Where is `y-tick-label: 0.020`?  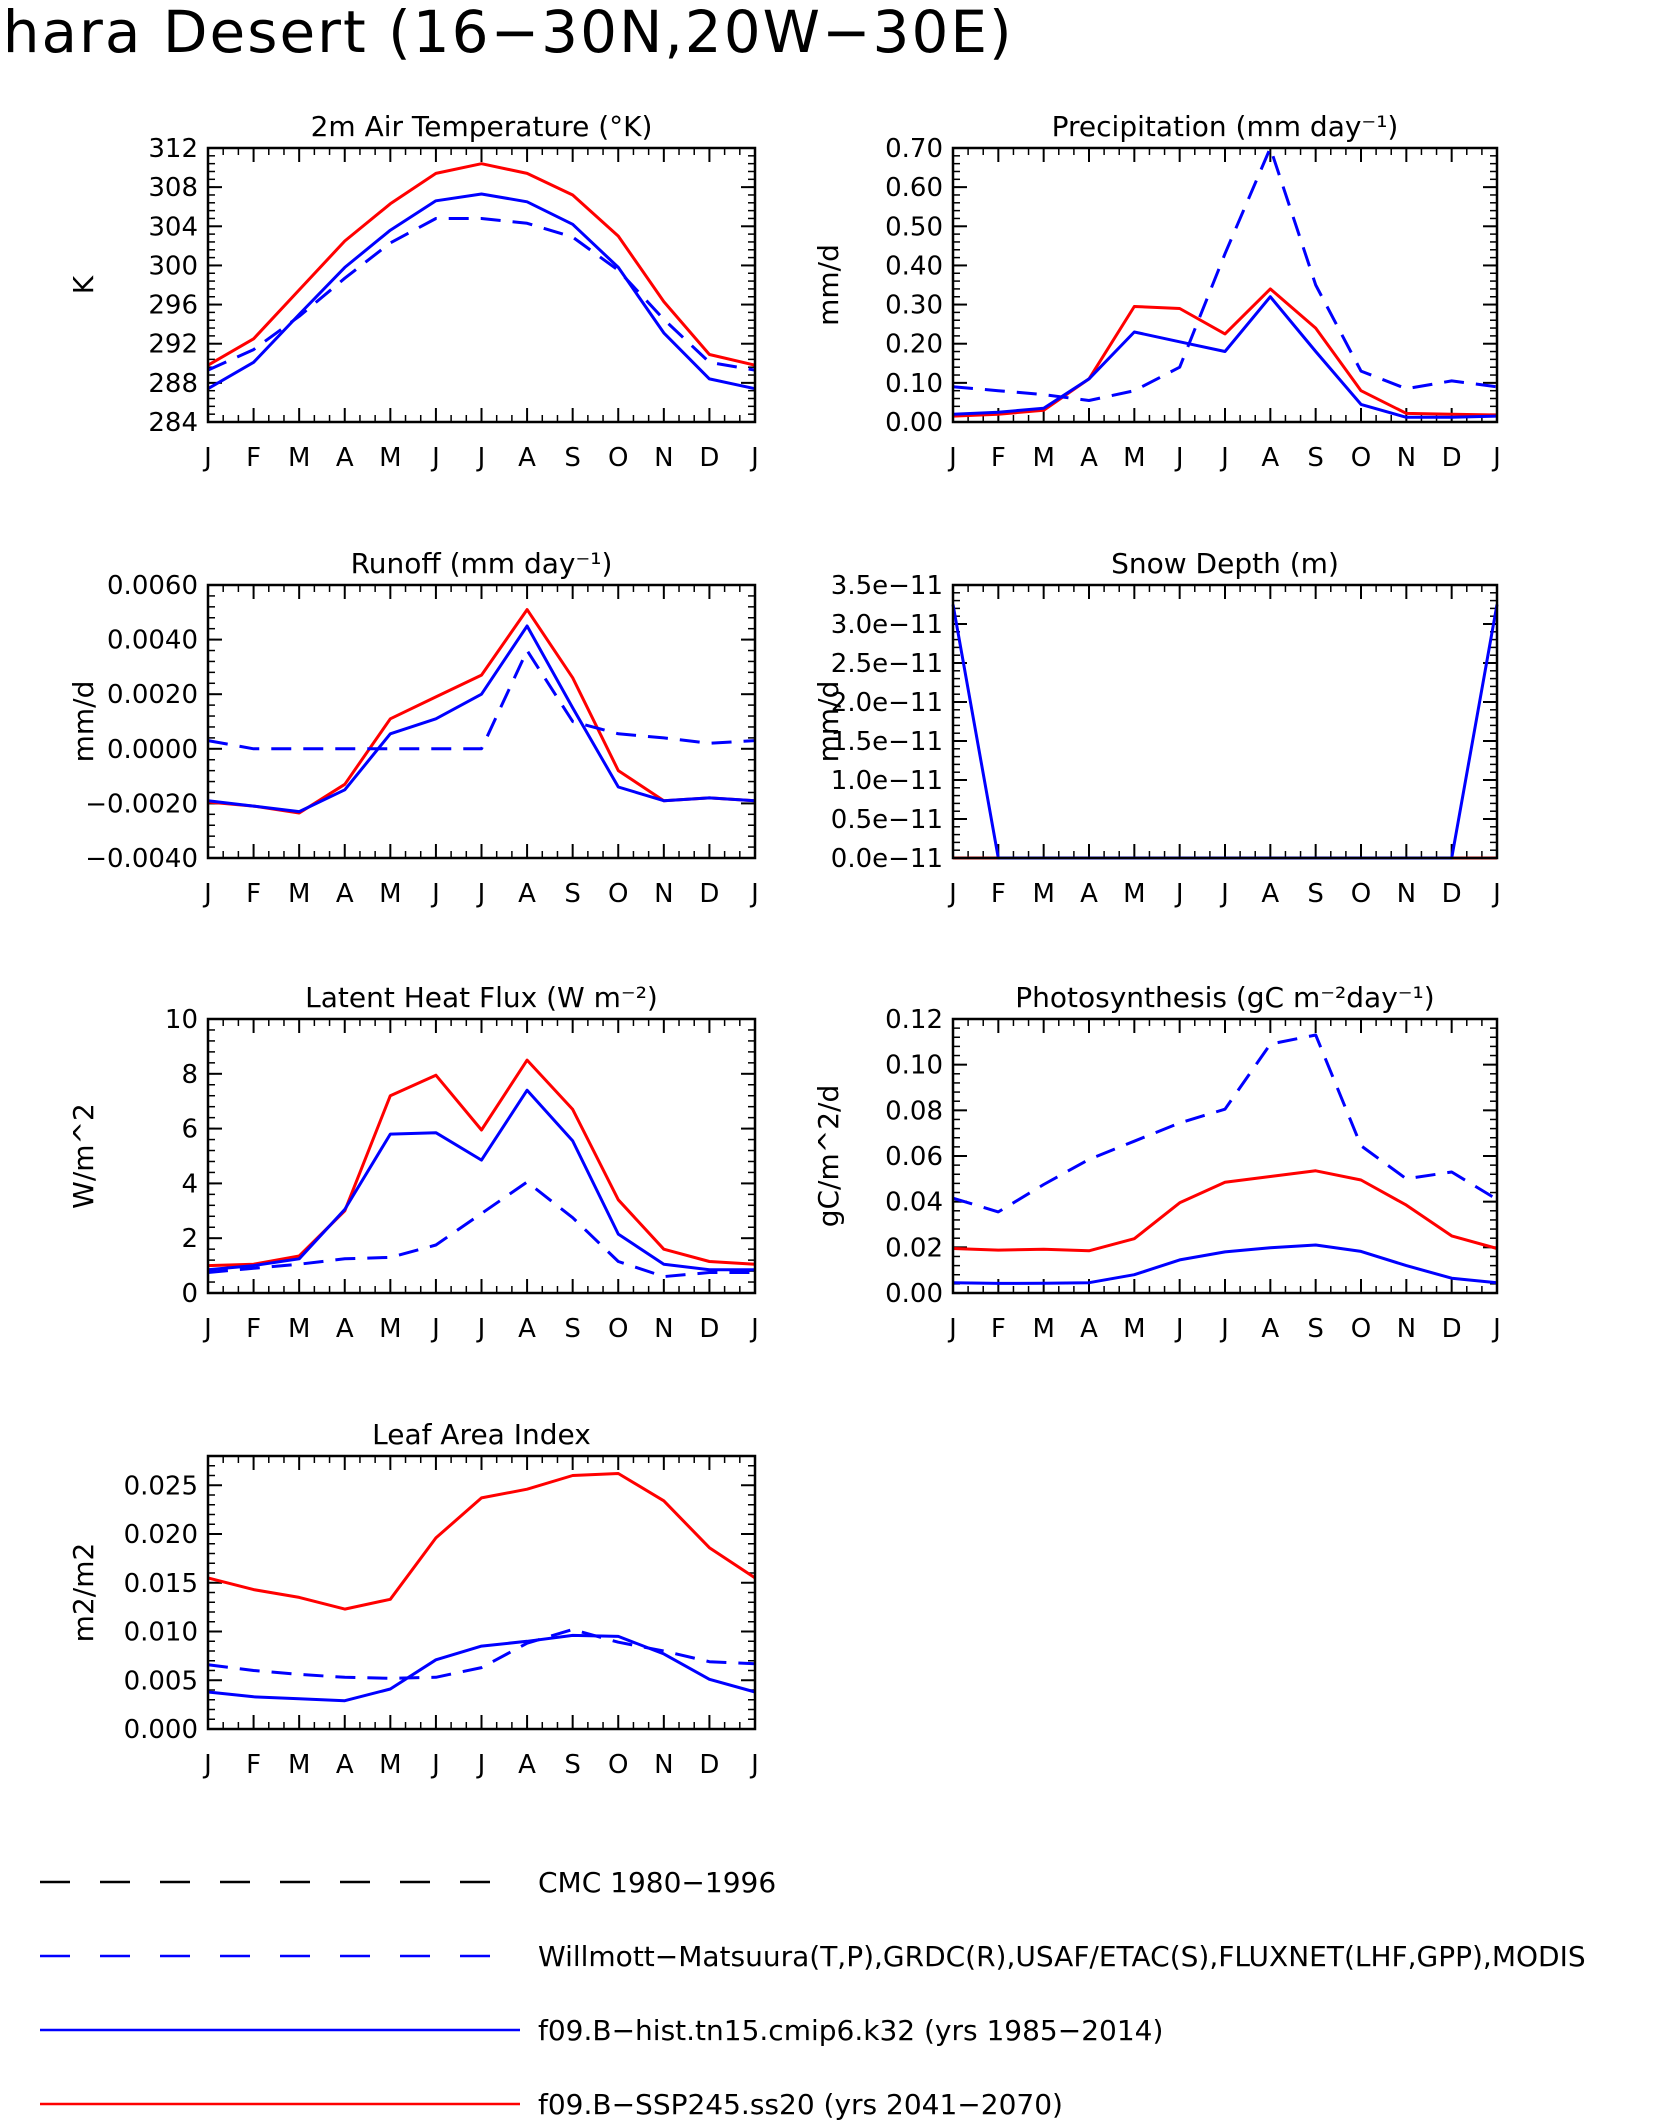
y-tick-label: 0.020 is located at coordinates (161, 1535).